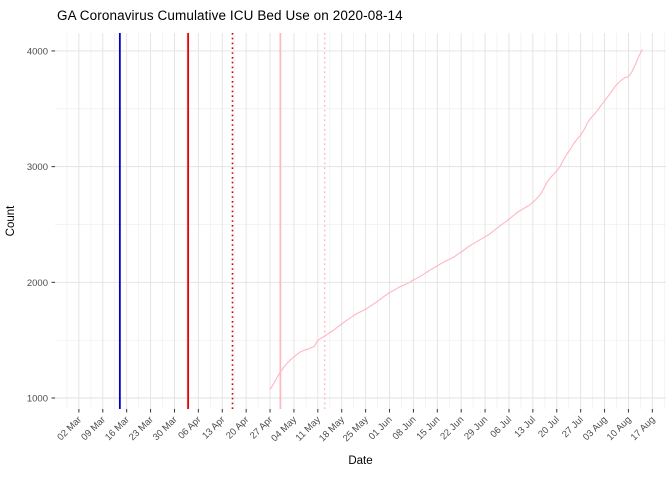 This screenshot has width=672, height=480. Describe the element at coordinates (405, 428) in the screenshot. I see `x-tick-label: 08 Jun` at that location.